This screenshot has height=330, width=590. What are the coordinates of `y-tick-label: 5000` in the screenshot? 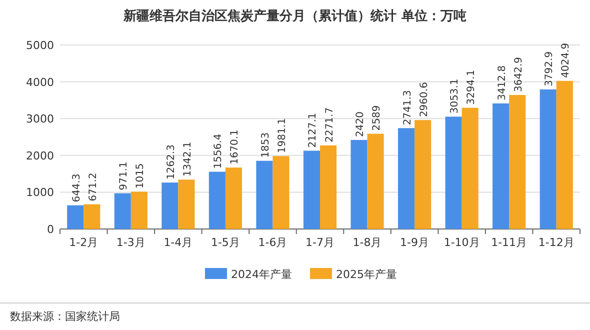 It's located at (40, 45).